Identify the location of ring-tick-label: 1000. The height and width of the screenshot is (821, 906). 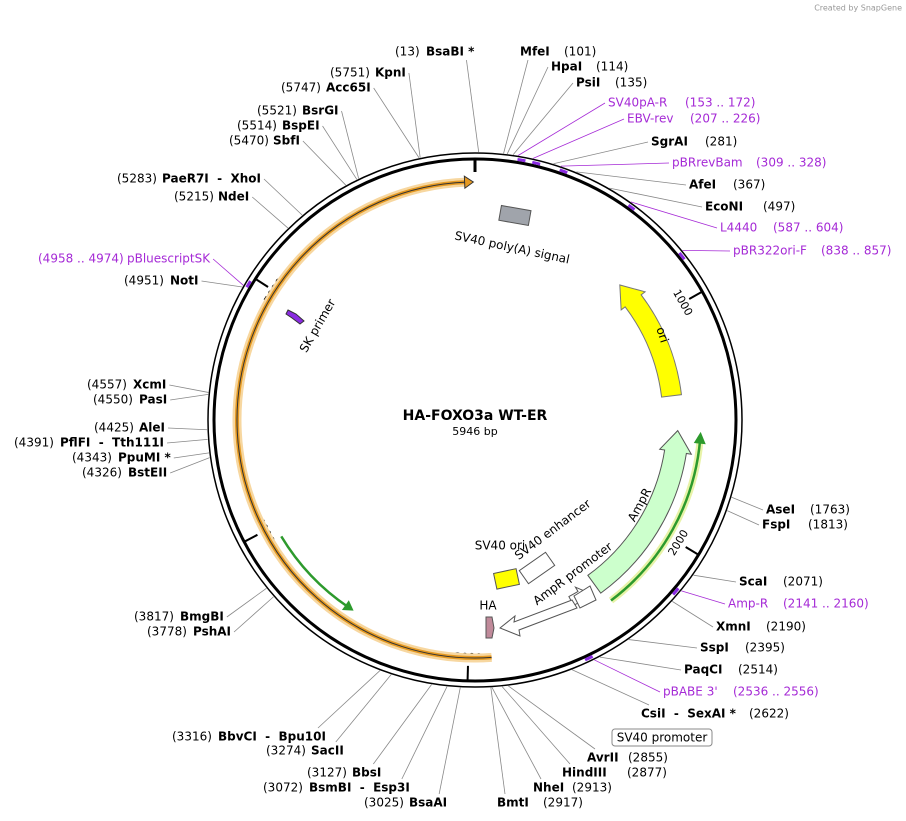
(682, 302).